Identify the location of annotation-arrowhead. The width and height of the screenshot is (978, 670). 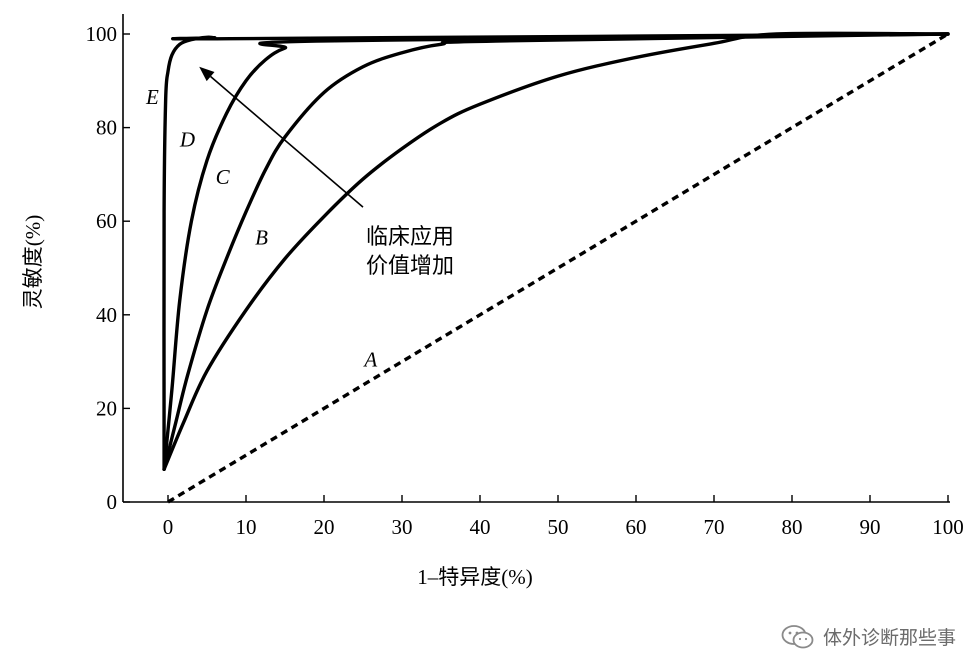
(207, 74).